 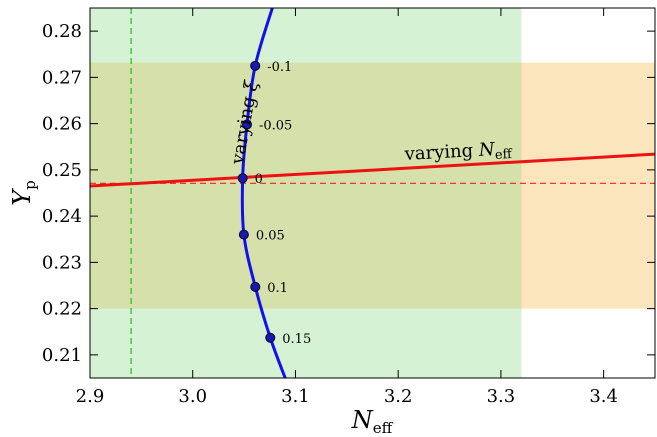 What do you see at coordinates (283, 203) in the screenshot?
I see `point-labels: -0.1 -0.05 0 0.05 0.1 0.15` at bounding box center [283, 203].